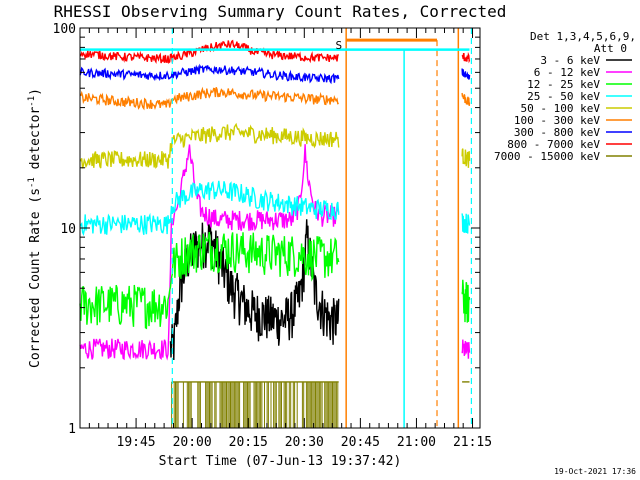  Describe the element at coordinates (304, 442) in the screenshot. I see `x-tick-label-3: 20:30` at that location.